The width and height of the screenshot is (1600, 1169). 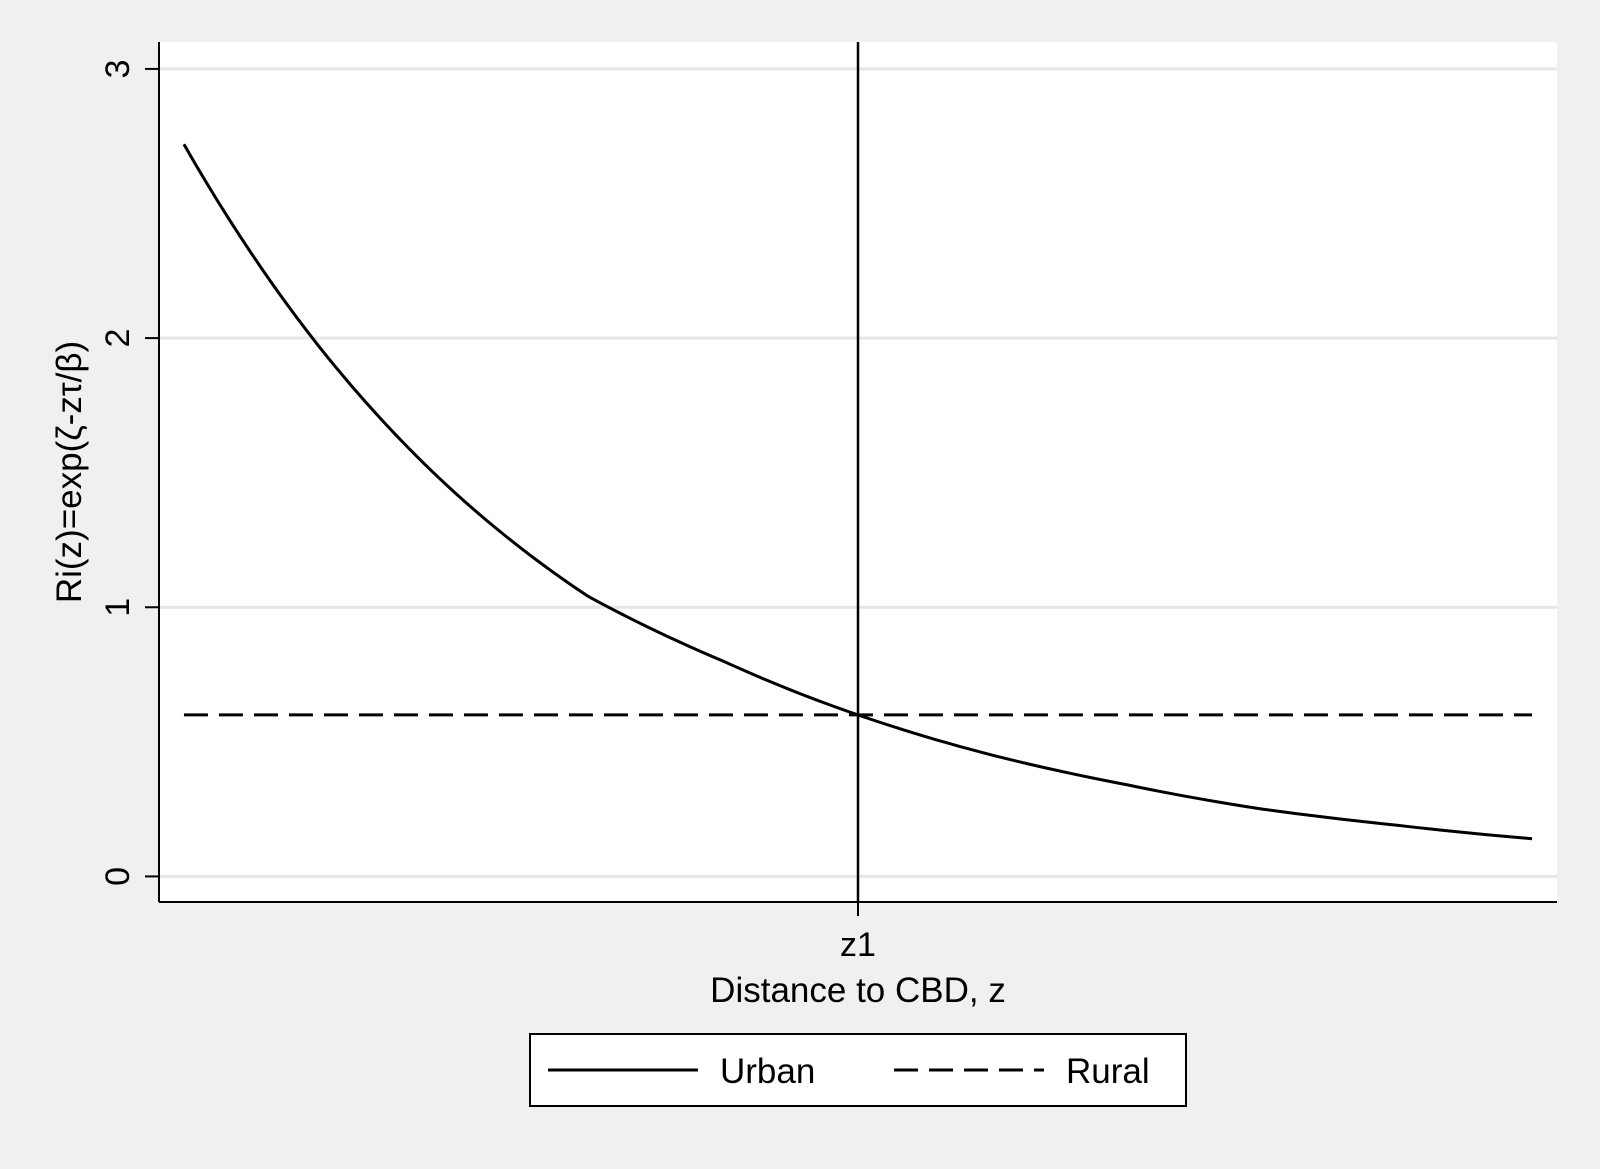 I want to click on y-tick-label: 2, so click(x=118, y=338).